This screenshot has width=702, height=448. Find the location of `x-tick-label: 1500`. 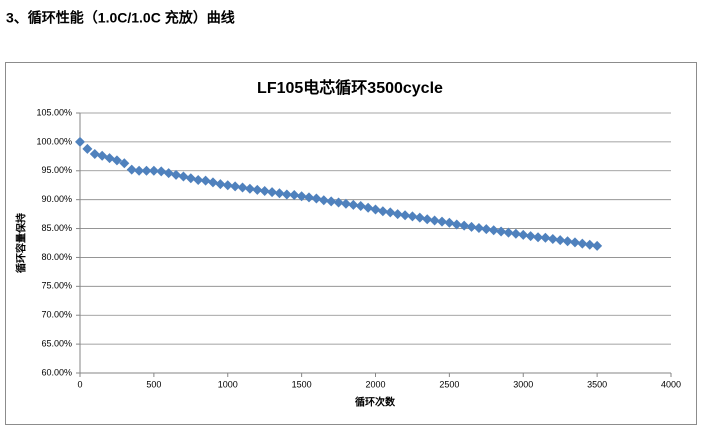

x-tick-label: 1500 is located at coordinates (302, 384).